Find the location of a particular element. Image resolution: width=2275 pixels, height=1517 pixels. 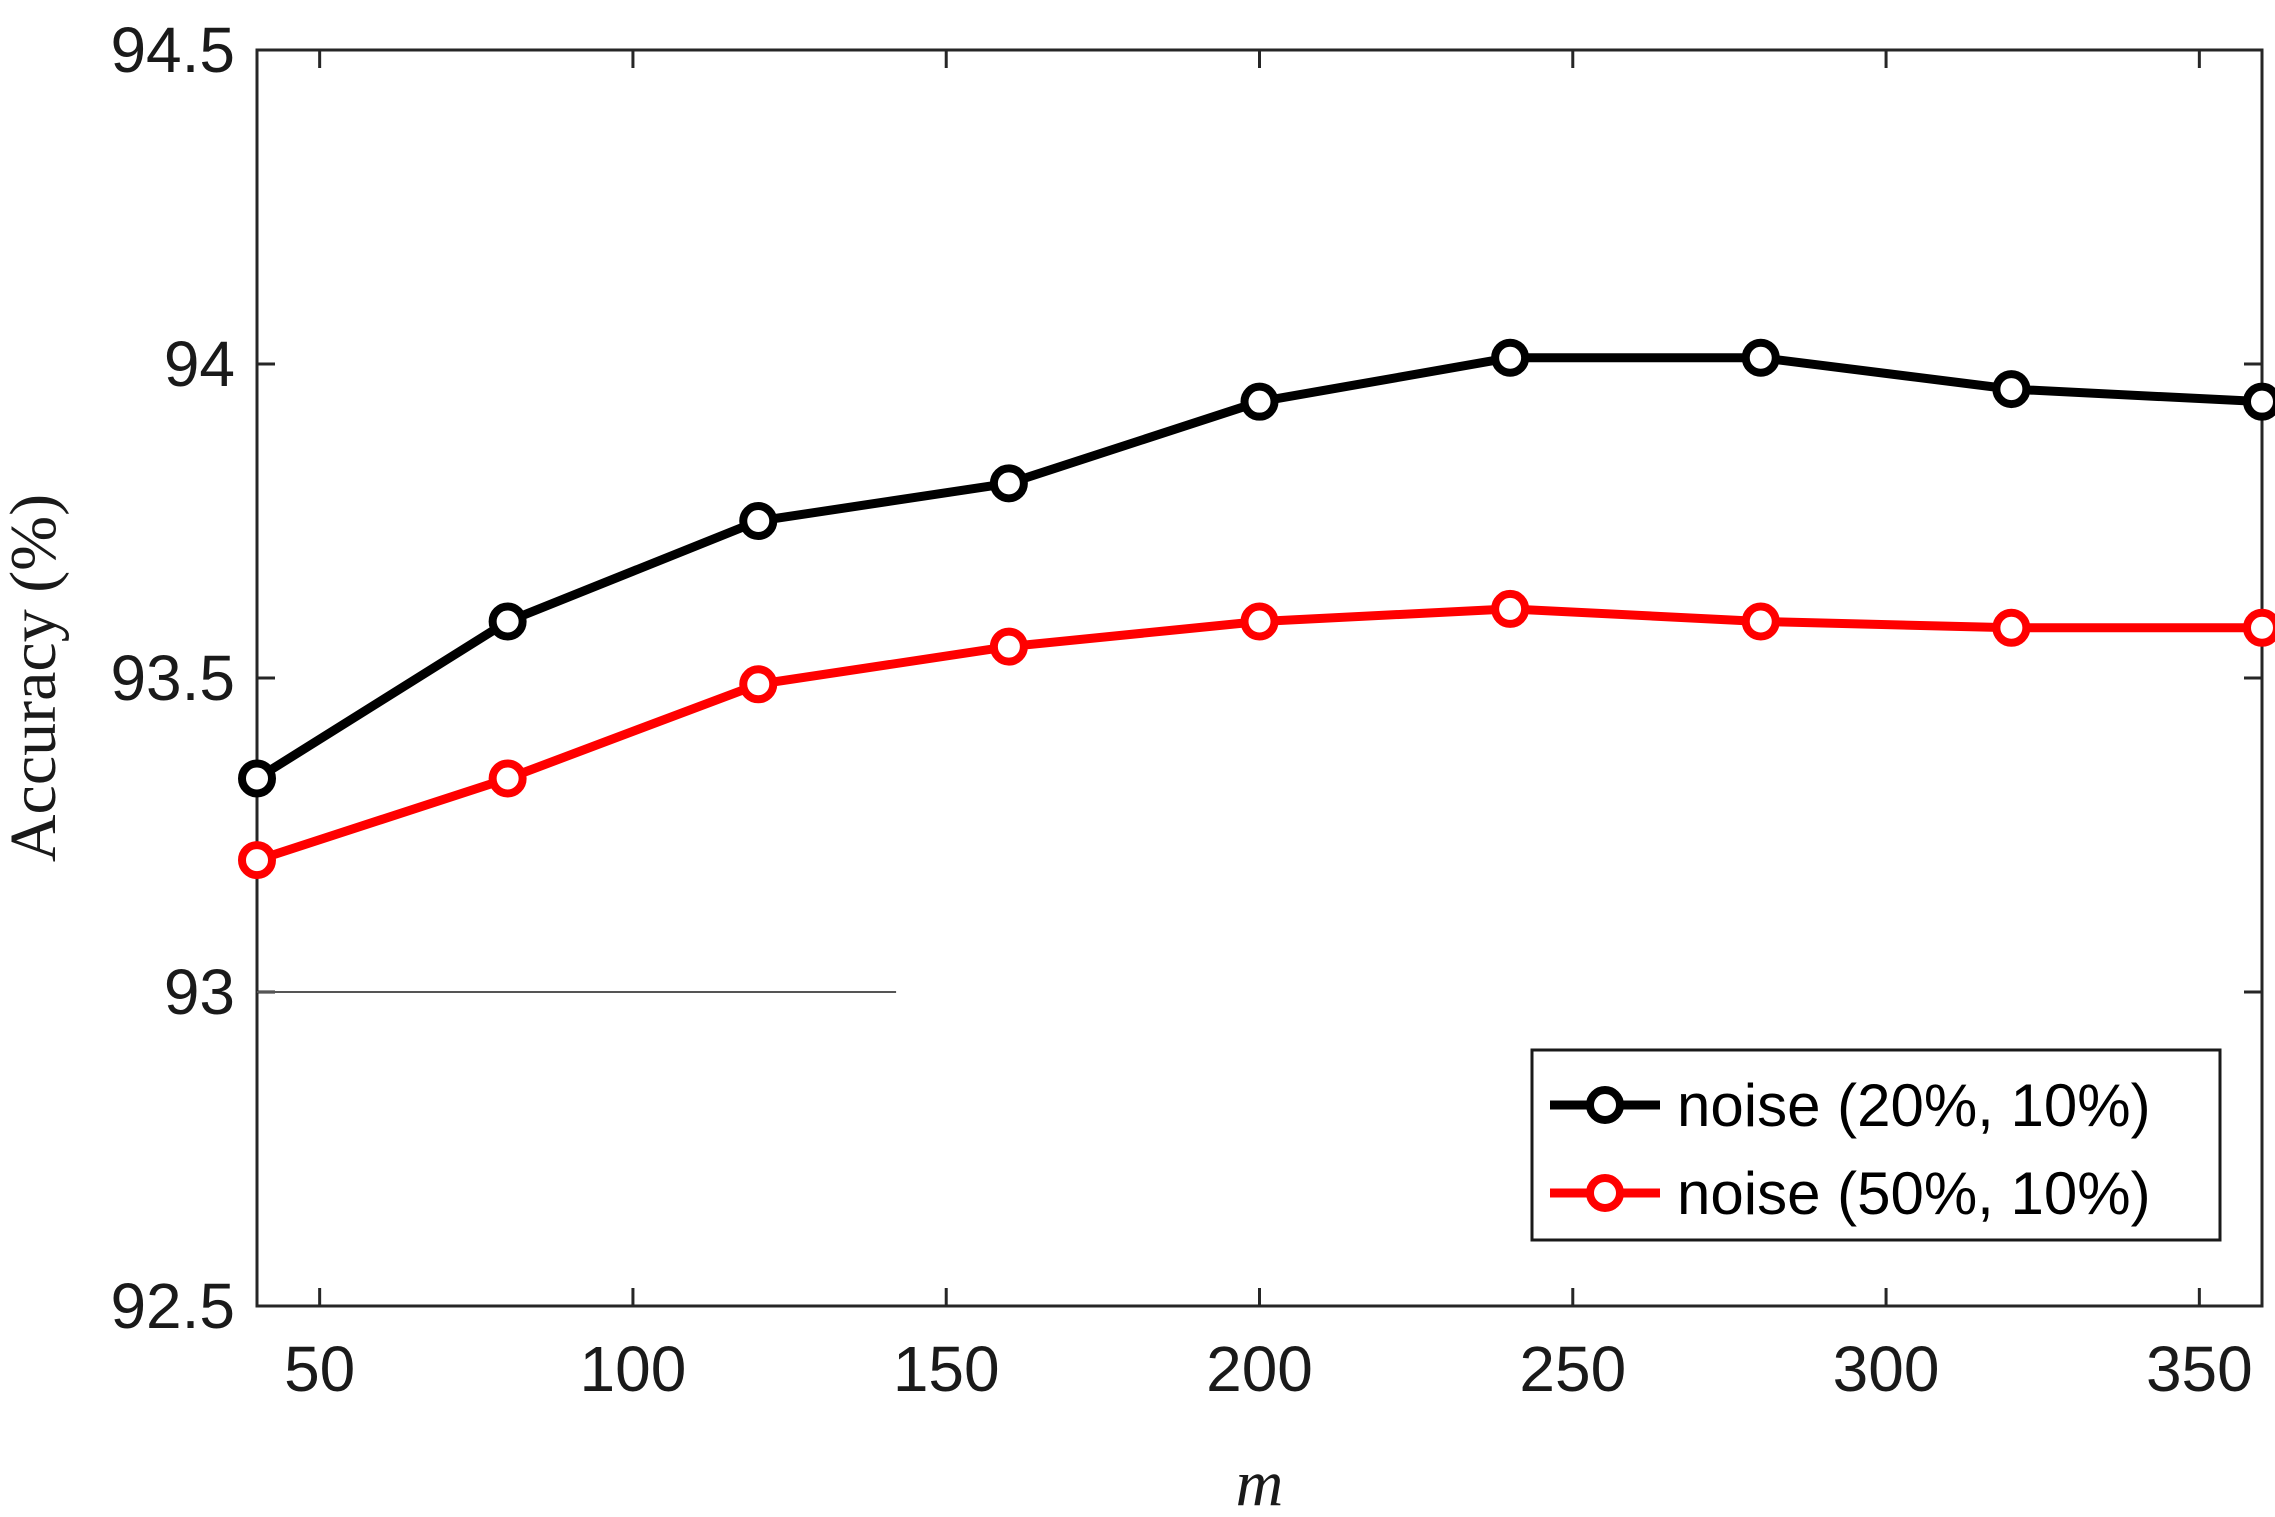

x-tick-label: 50 is located at coordinates (319, 1369).